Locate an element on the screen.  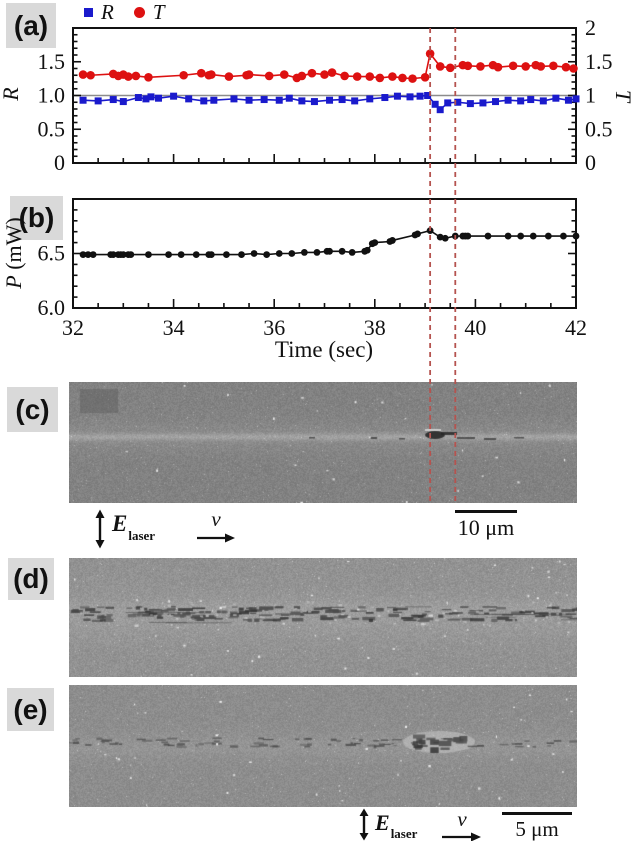
y-axis-title-r: R is located at coordinates (11, 94).